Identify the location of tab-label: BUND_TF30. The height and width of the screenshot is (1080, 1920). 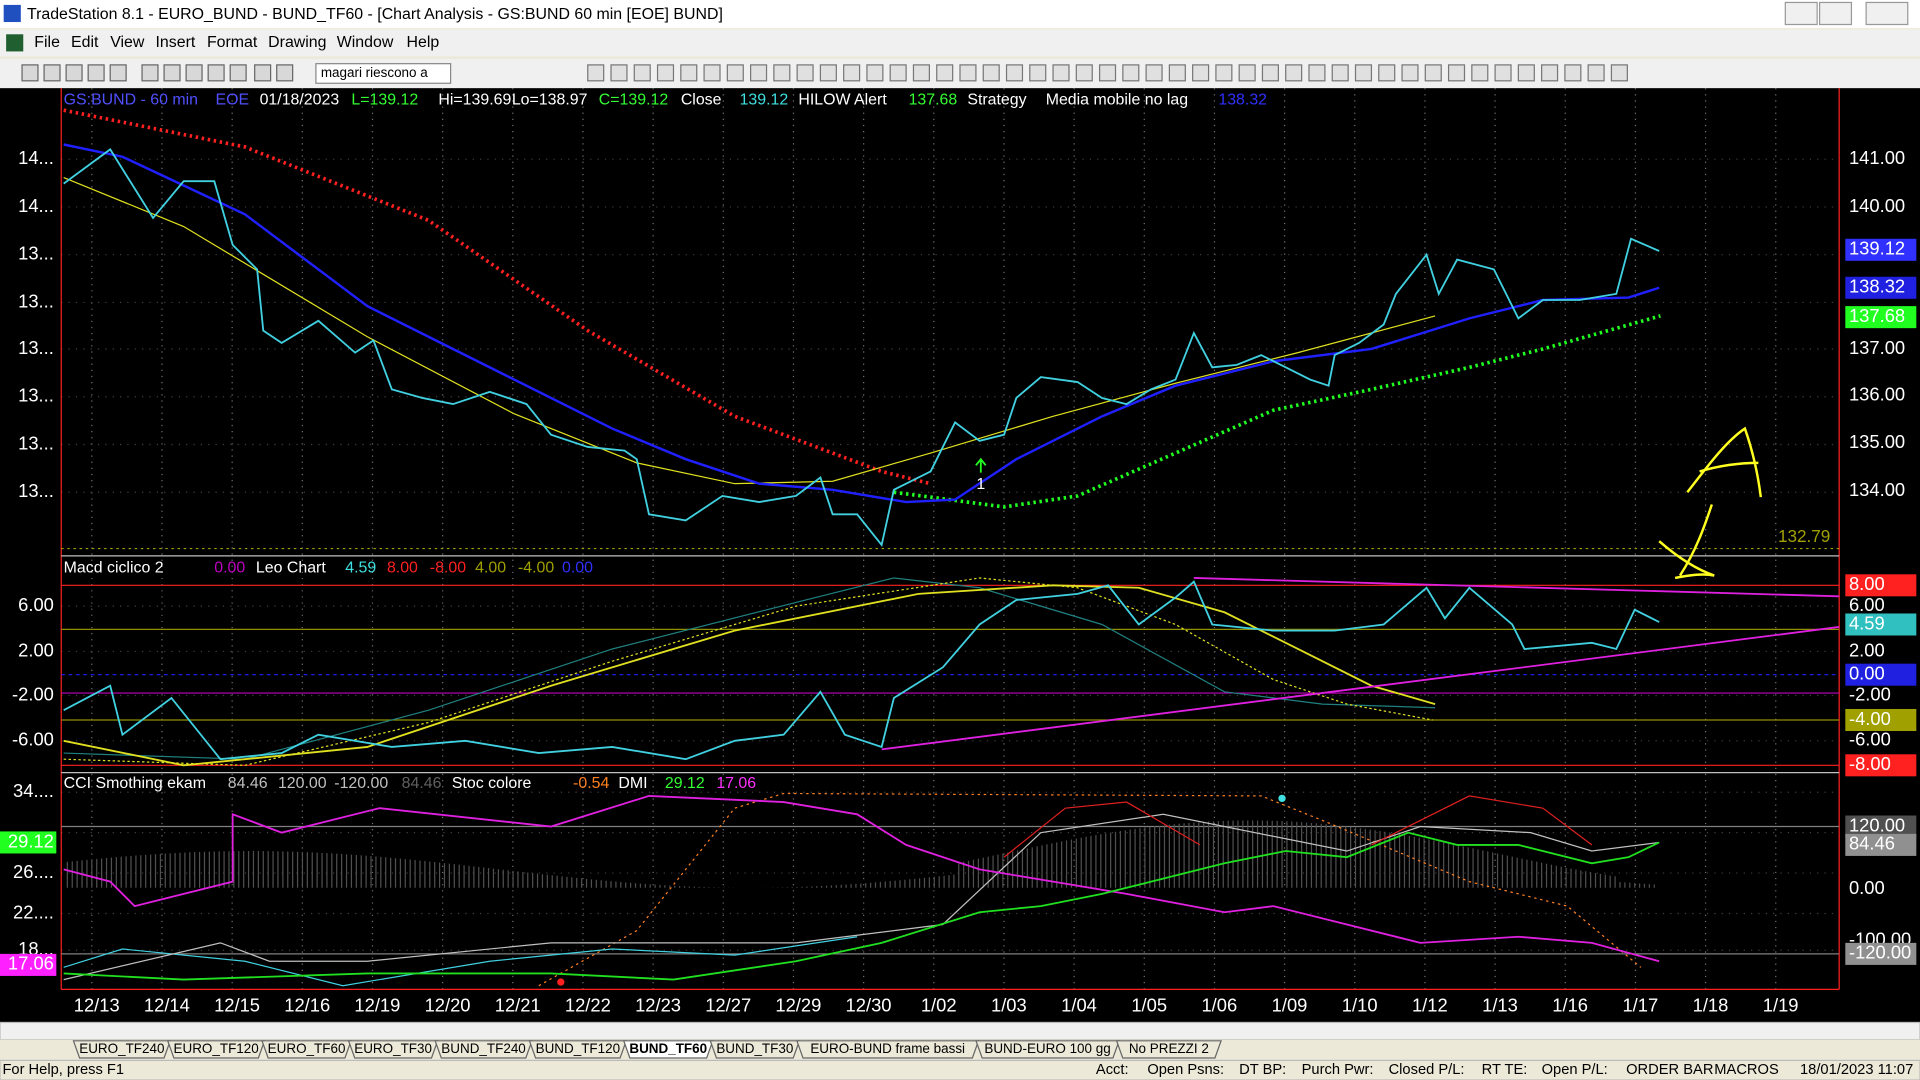
(754, 1048).